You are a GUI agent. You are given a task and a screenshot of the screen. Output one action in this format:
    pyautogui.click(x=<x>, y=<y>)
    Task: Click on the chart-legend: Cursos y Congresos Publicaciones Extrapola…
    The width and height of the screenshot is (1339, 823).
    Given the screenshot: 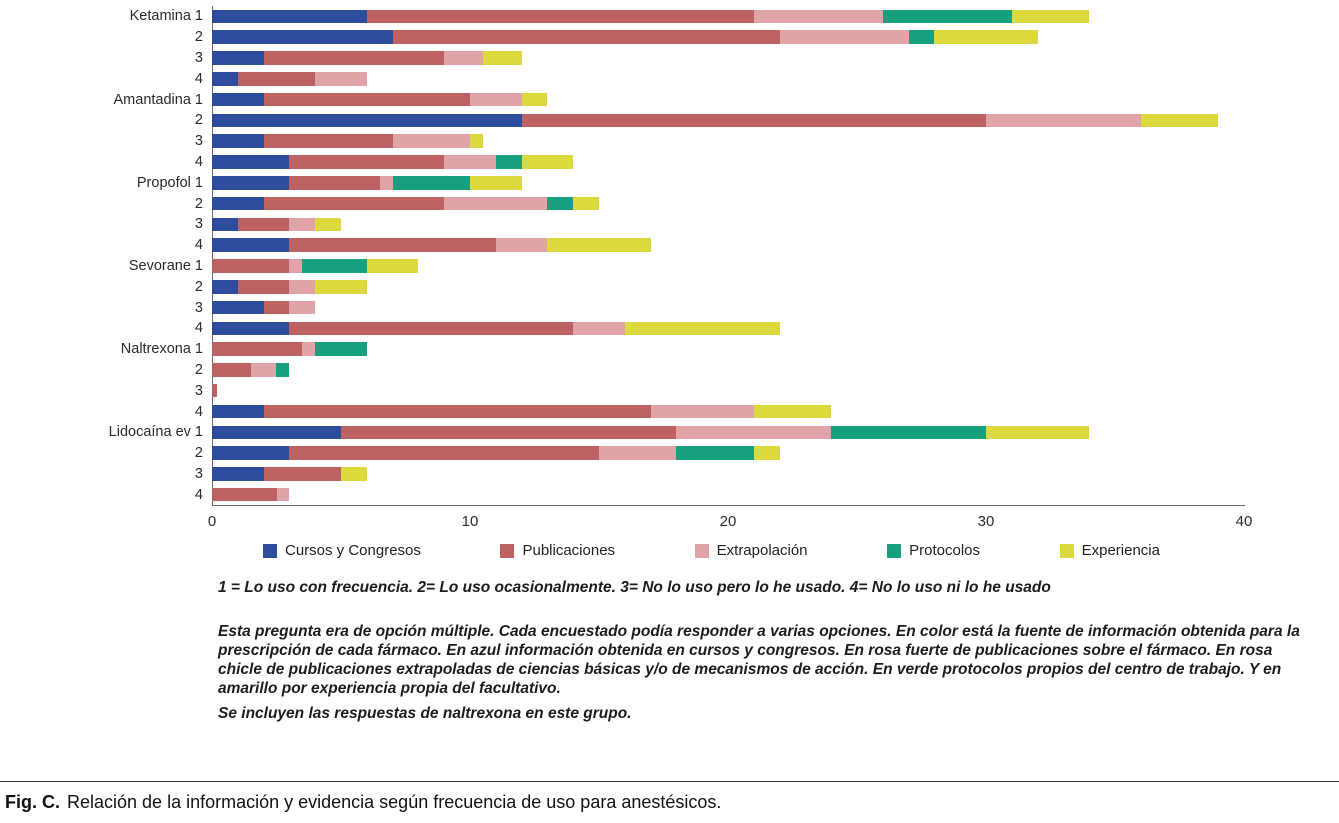 What is the action you would take?
    pyautogui.click(x=711, y=550)
    